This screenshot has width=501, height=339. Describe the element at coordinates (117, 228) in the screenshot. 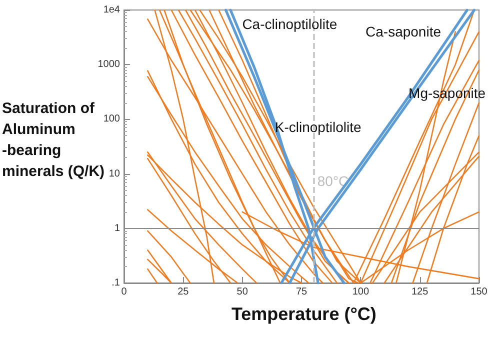

I see `y-tick-label: 1` at that location.